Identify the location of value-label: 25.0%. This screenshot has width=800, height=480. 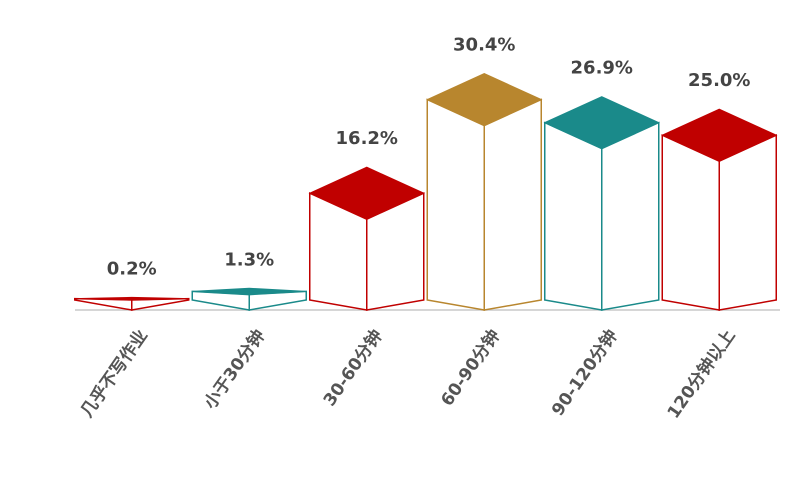
(719, 80).